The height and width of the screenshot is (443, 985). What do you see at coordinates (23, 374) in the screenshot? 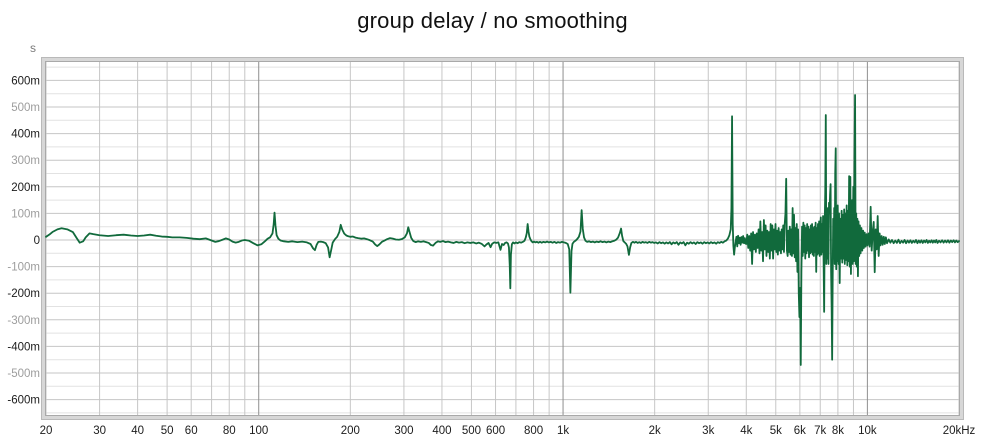
I see `y-tick-label: -500m` at bounding box center [23, 374].